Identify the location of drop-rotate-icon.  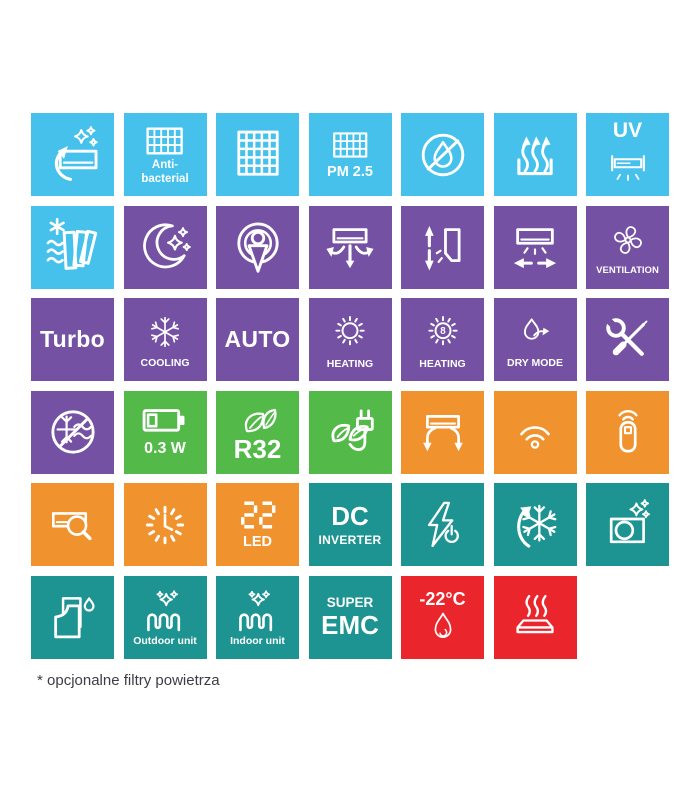
(535, 332).